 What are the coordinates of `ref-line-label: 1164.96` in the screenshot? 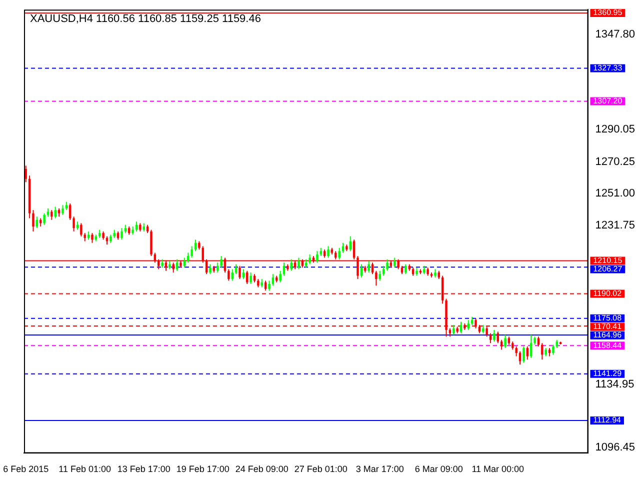 It's located at (607, 335).